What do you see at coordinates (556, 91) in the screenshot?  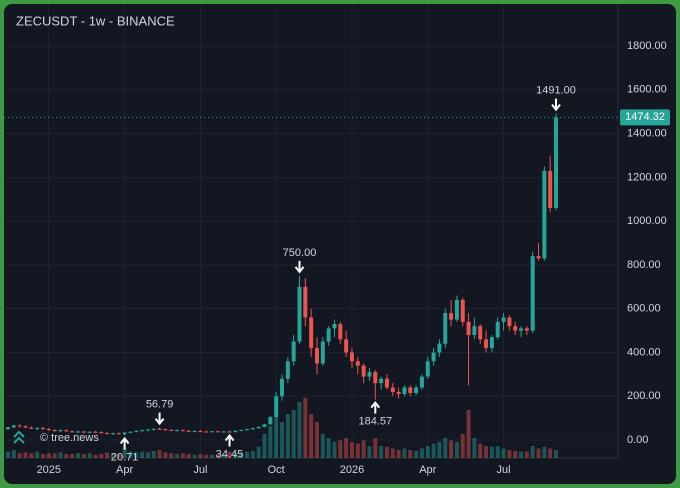 I see `annotation-label: 1491.00` at bounding box center [556, 91].